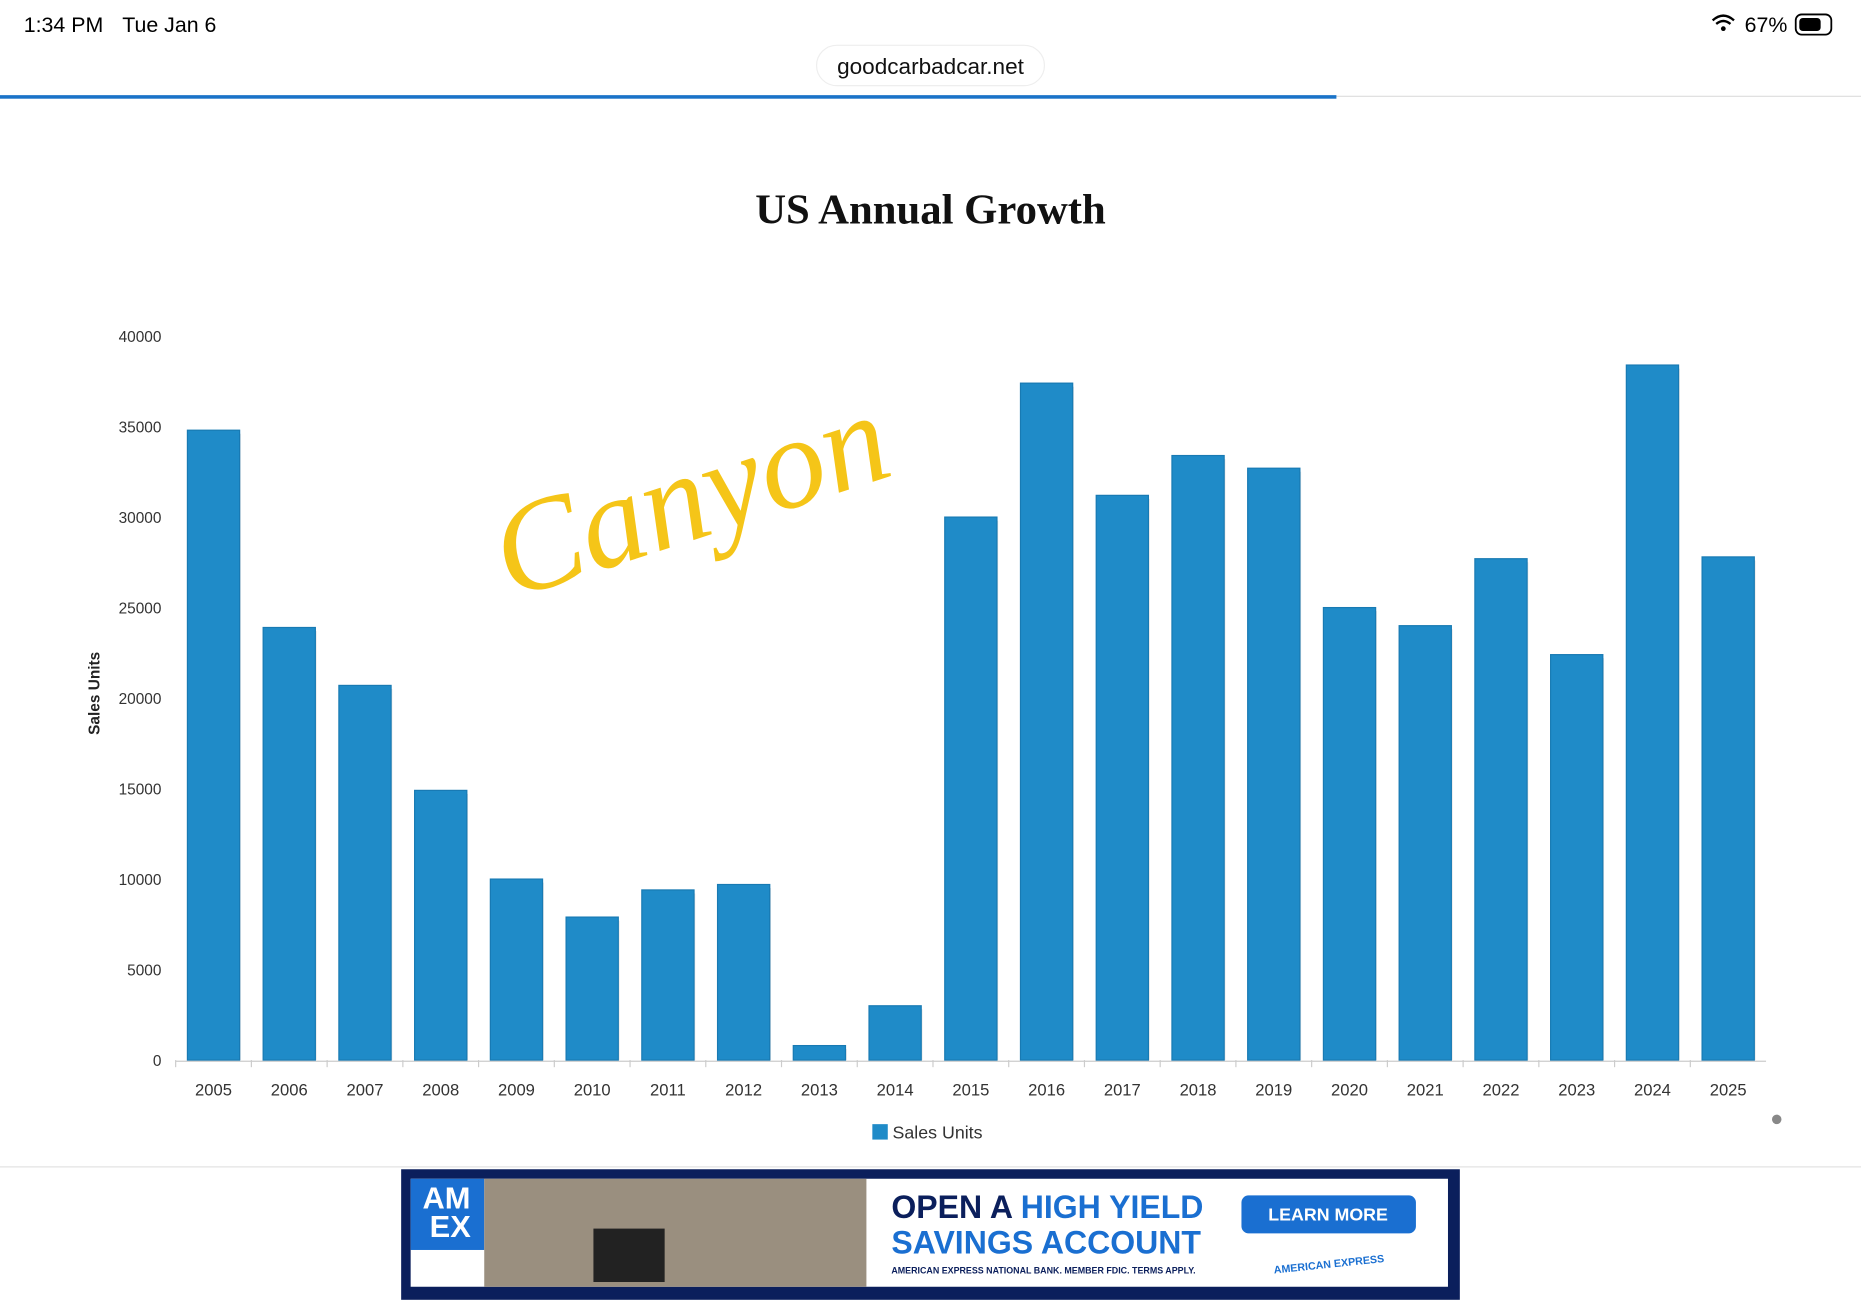 The height and width of the screenshot is (1300, 1861). I want to click on x-tick-label: 2024, so click(1652, 1090).